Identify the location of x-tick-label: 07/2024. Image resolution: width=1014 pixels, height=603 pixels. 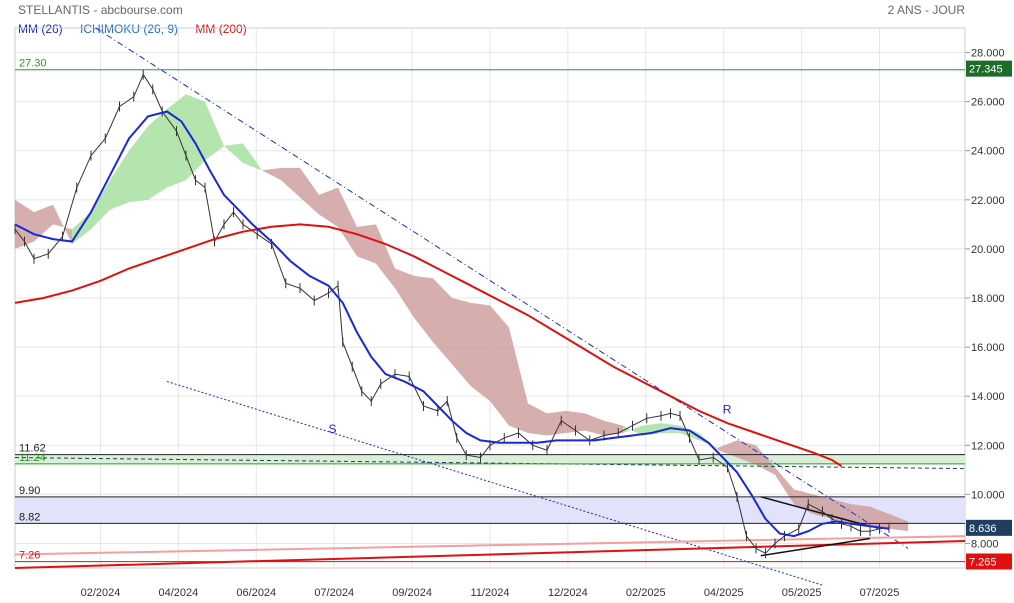
(334, 593).